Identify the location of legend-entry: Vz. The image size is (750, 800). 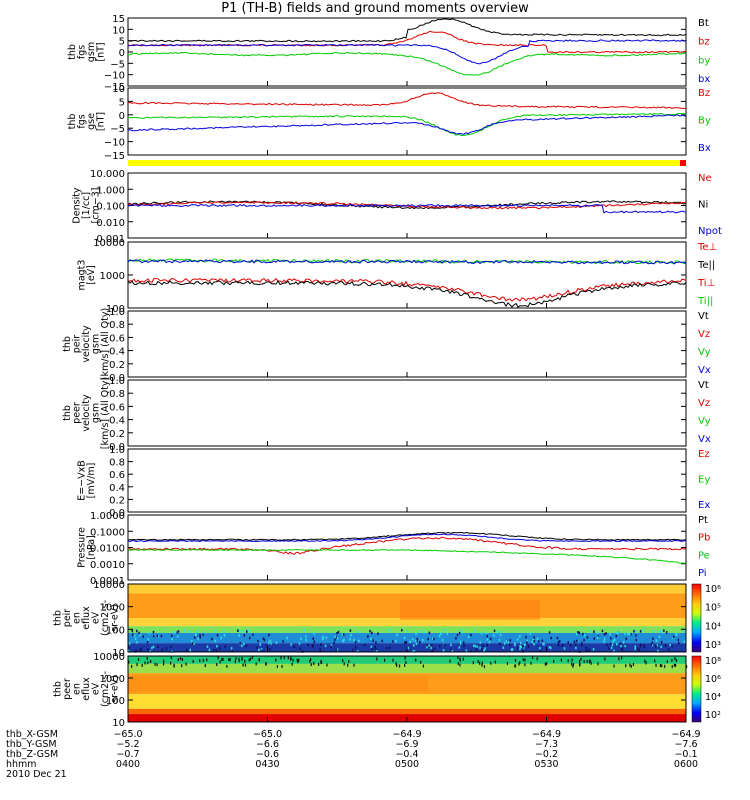
(704, 403).